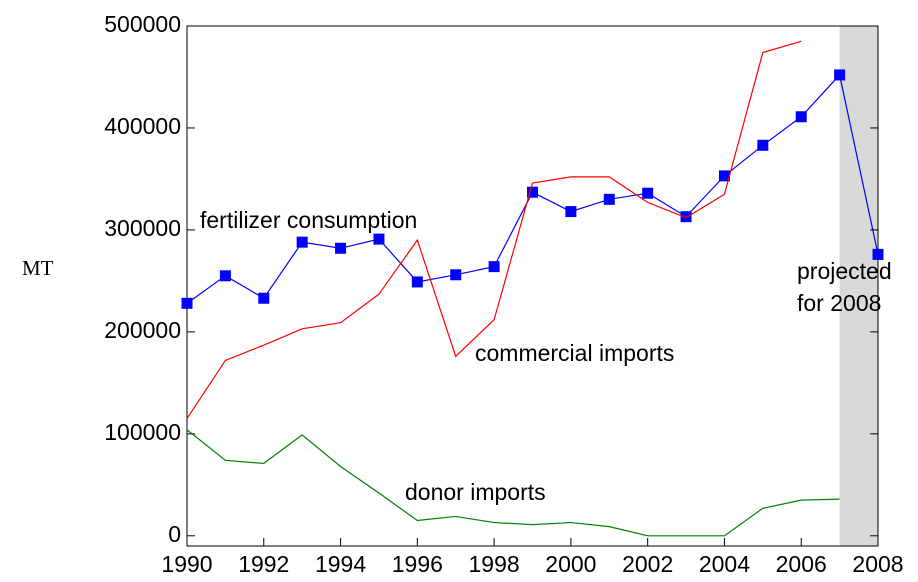 Image resolution: width=918 pixels, height=582 pixels. Describe the element at coordinates (142, 126) in the screenshot. I see `y-tick-label: 400000` at that location.